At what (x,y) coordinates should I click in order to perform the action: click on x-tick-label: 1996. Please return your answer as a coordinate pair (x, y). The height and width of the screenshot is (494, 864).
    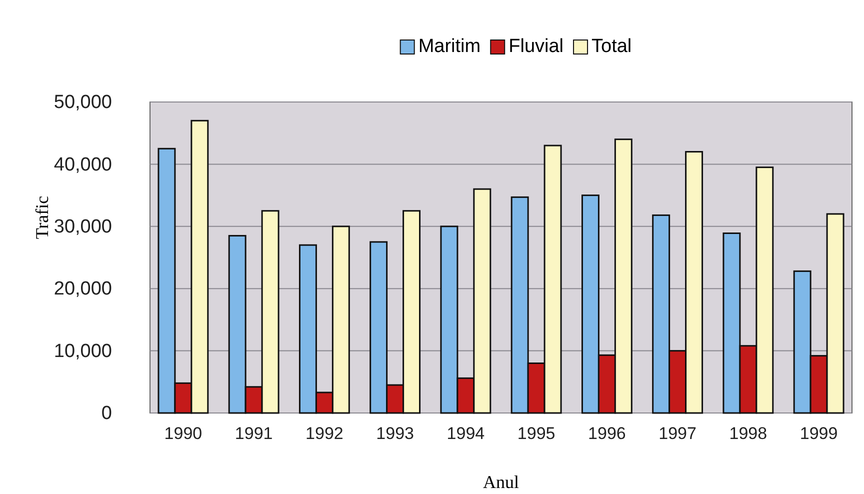
    Looking at the image, I should click on (607, 434).